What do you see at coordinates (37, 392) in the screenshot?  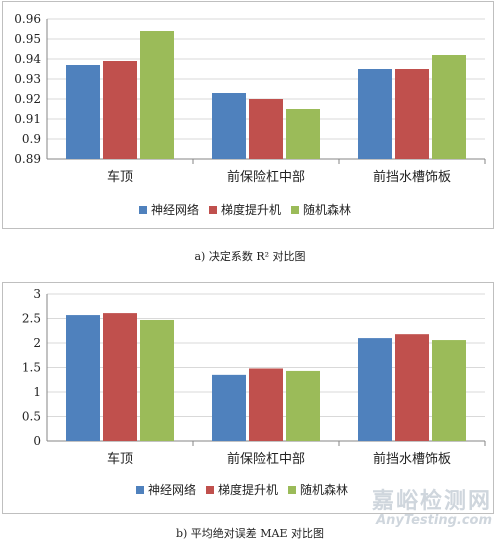 I see `y-tick-label: 1` at bounding box center [37, 392].